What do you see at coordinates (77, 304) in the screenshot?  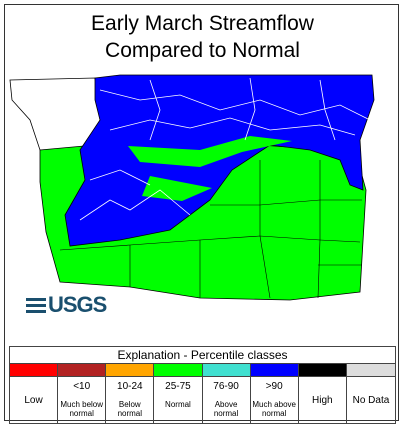 I see `logo: USGS` at bounding box center [77, 304].